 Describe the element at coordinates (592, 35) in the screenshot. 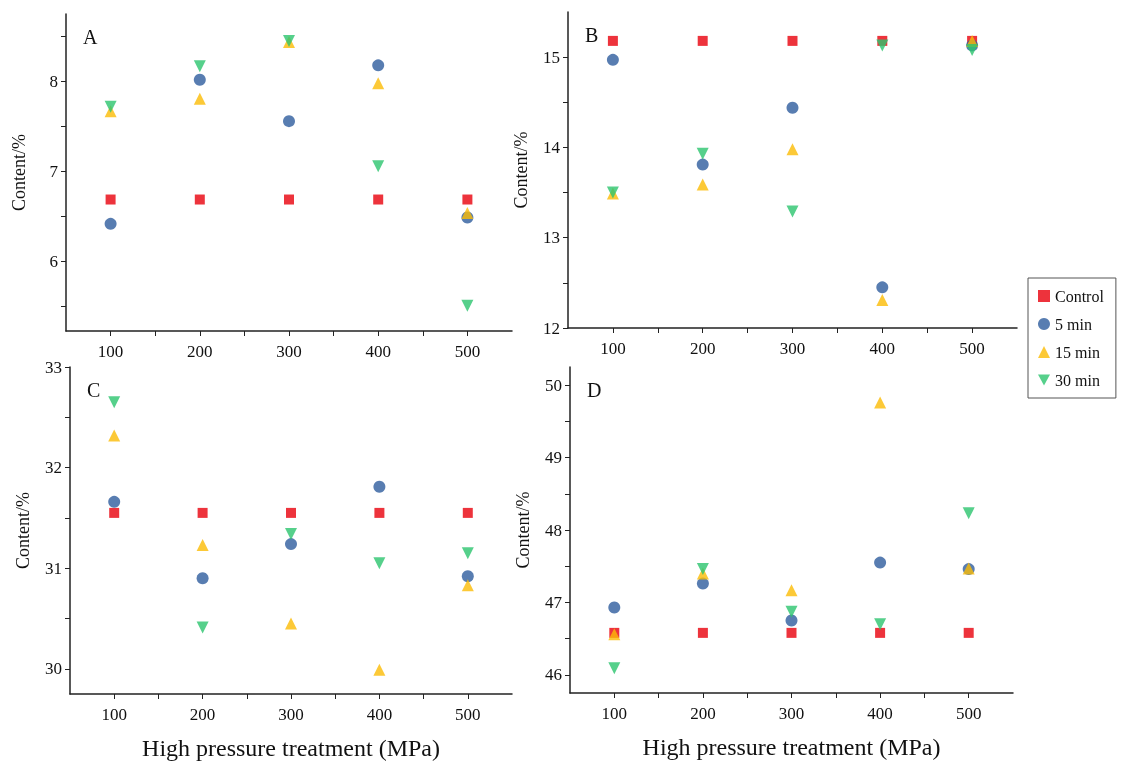

I see `text: B` at that location.